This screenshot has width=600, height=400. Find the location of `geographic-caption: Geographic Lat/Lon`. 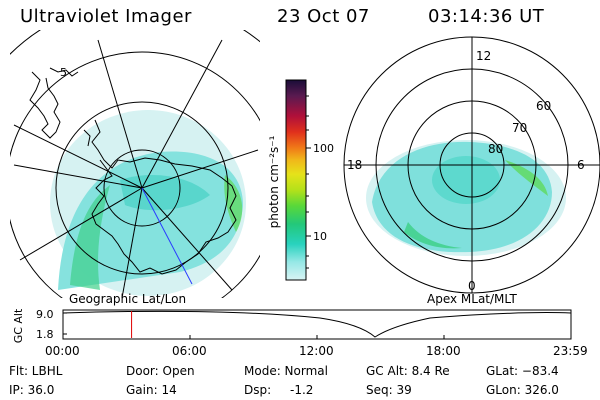

geographic-caption: Geographic Lat/Lon is located at coordinates (128, 299).